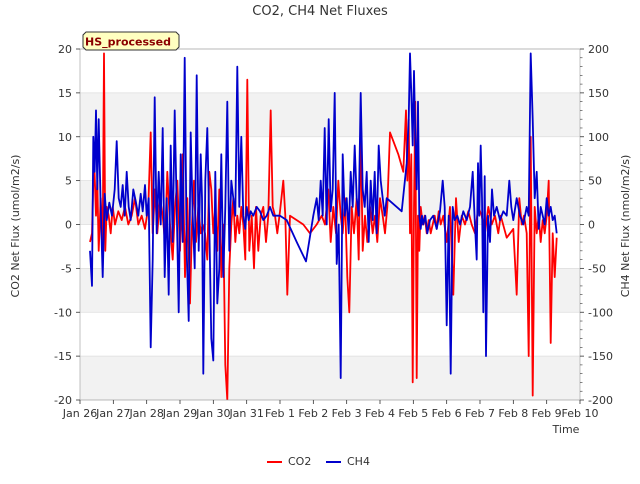 The height and width of the screenshot is (484, 640). I want to click on y-tick-label-left: 10, so click(65, 137).